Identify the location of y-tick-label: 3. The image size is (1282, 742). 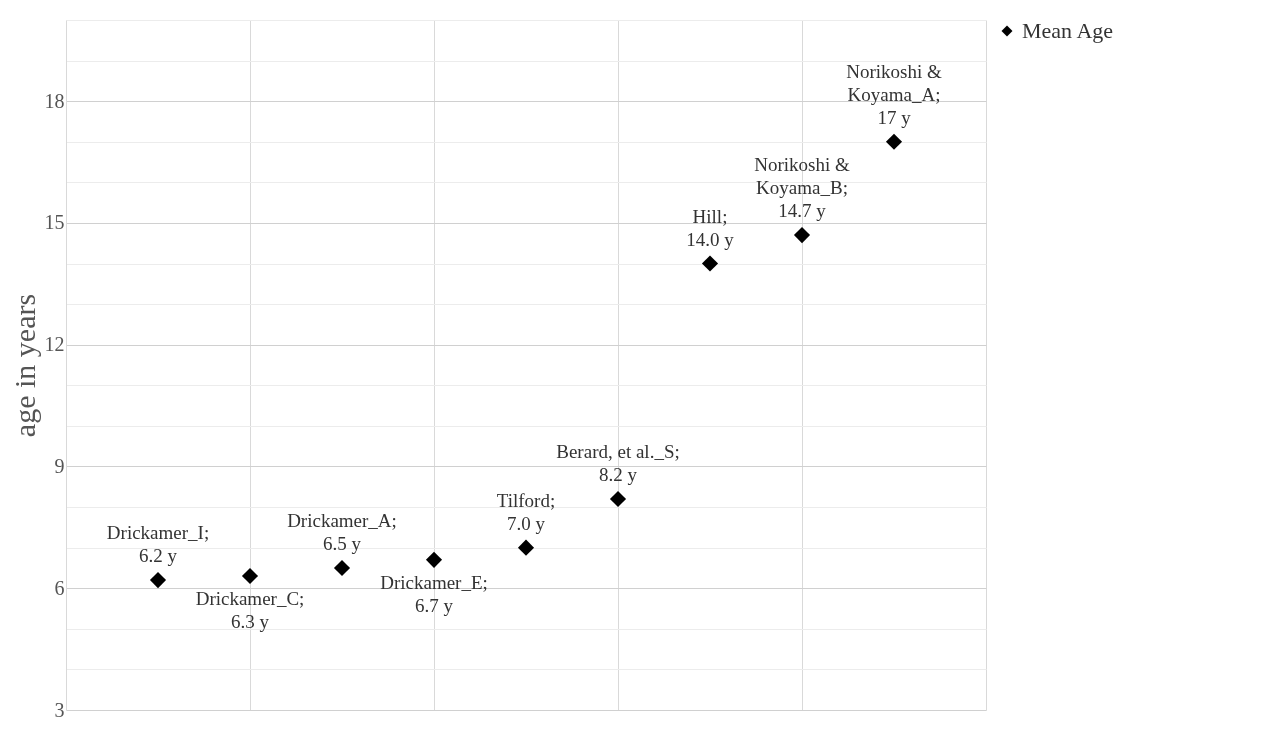
(59, 709).